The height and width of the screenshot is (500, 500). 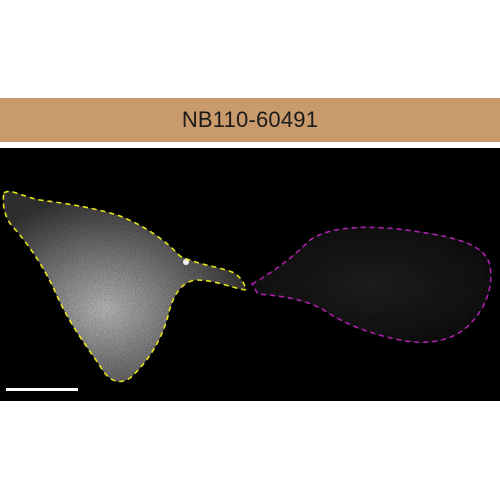 I want to click on right-cell-outline, so click(x=371, y=285).